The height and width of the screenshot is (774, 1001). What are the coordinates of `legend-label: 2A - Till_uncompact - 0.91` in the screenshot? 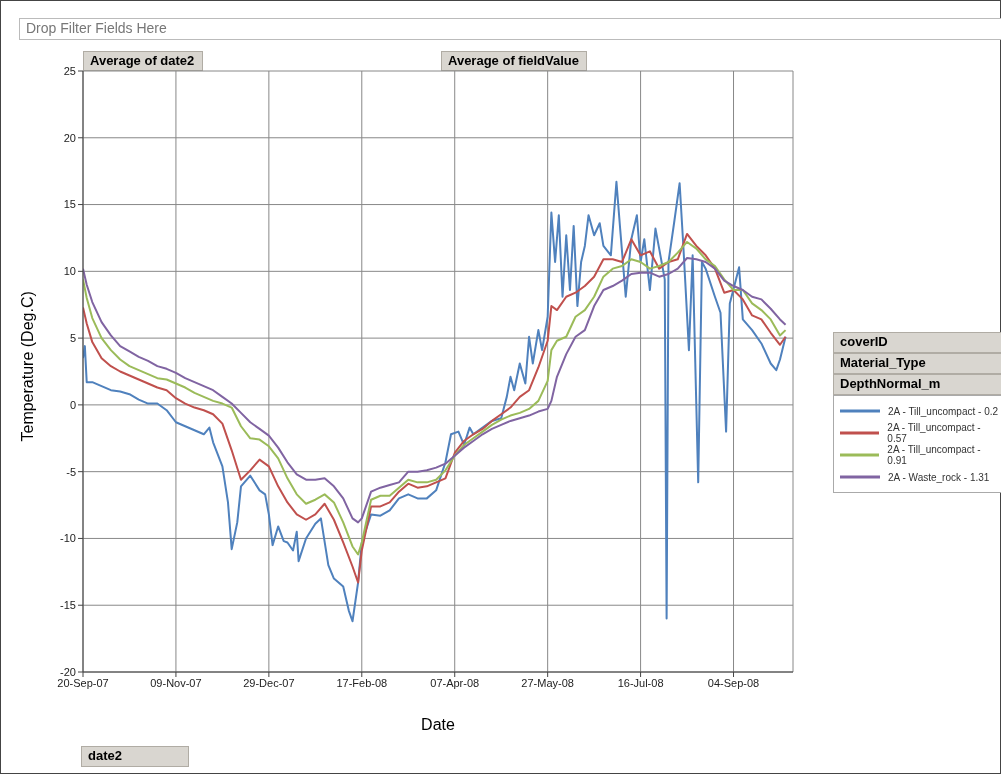 It's located at (934, 455).